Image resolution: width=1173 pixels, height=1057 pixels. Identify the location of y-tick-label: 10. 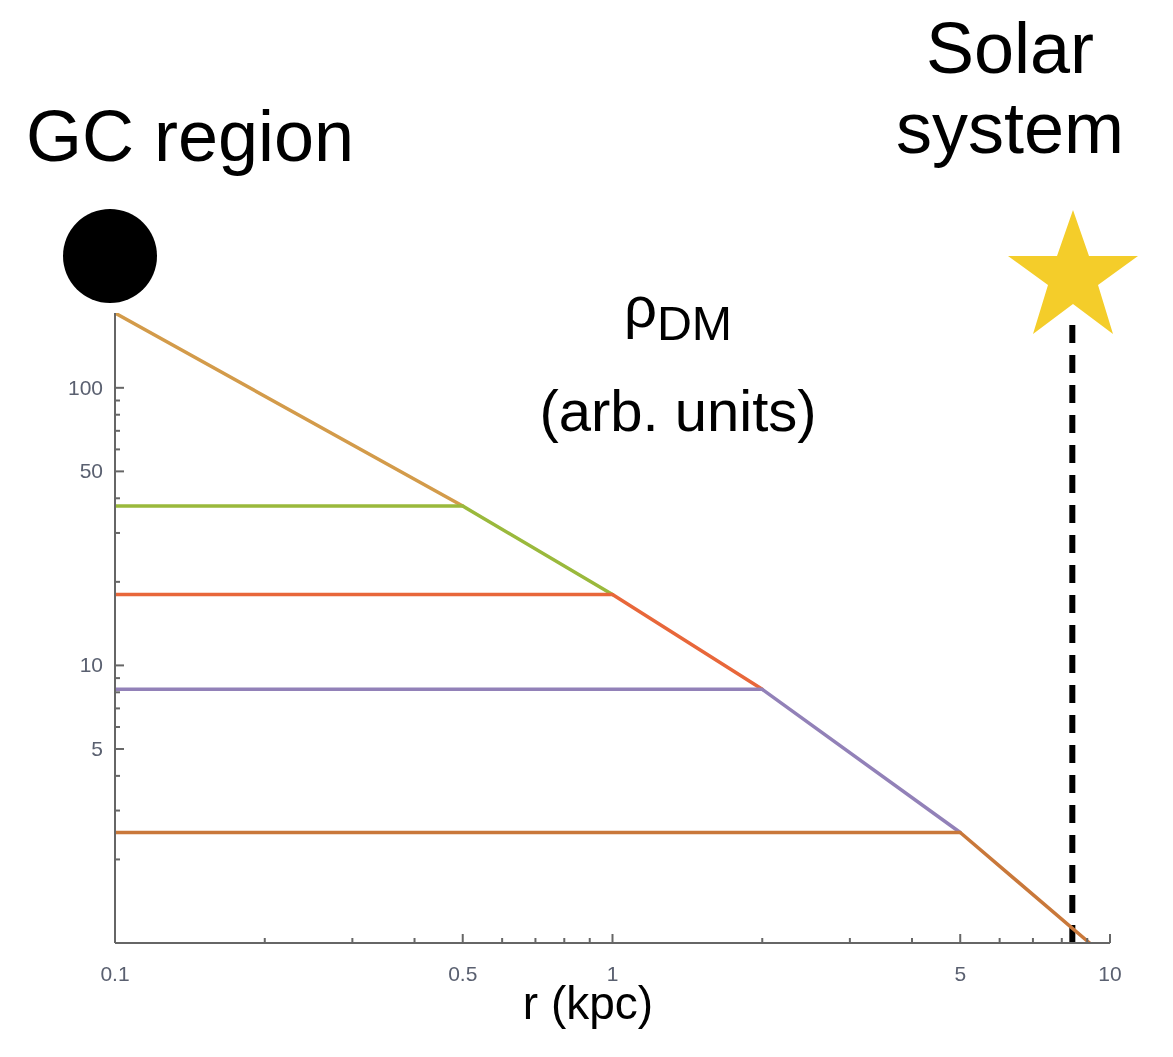
(91, 665).